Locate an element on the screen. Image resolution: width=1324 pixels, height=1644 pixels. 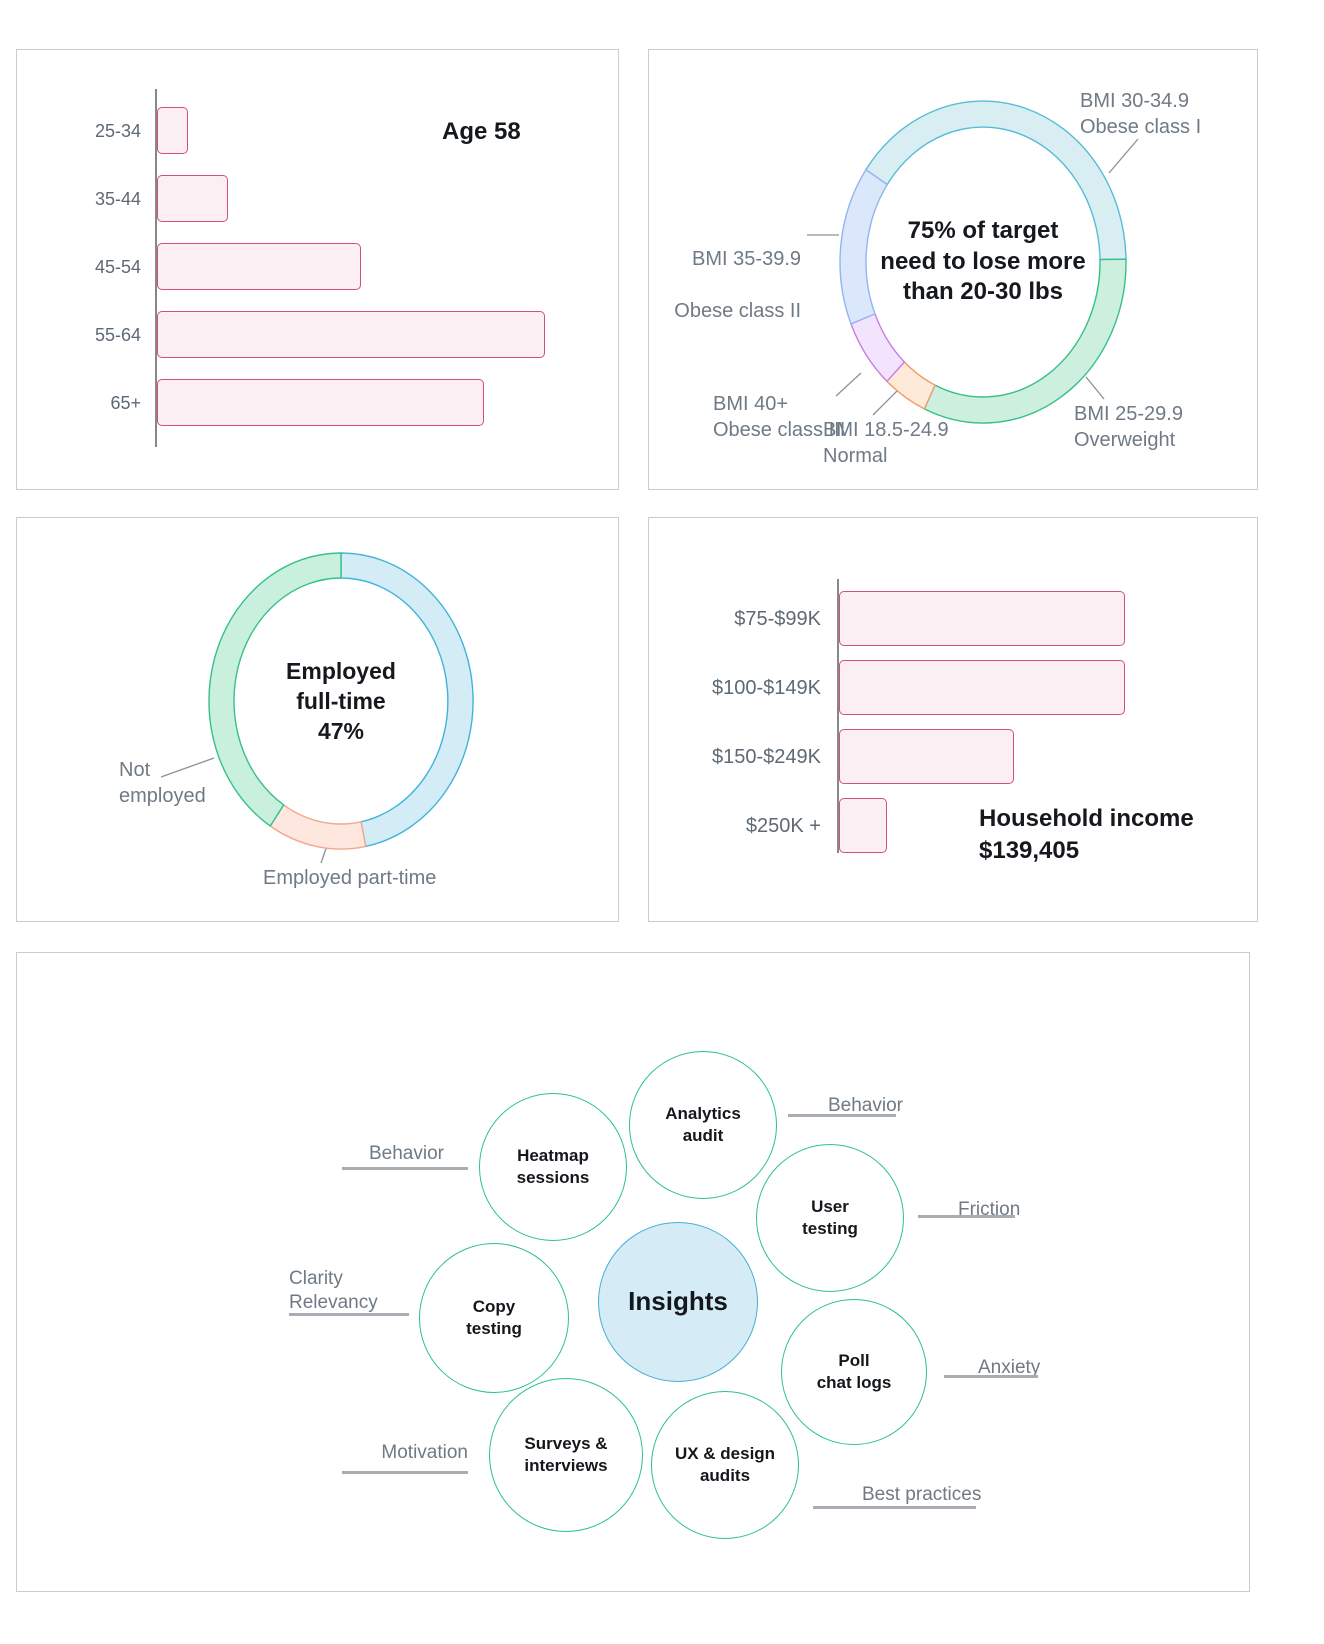
bmi-label-obese-class-2-line1: BMI 35-39.9 is located at coordinates (746, 259).